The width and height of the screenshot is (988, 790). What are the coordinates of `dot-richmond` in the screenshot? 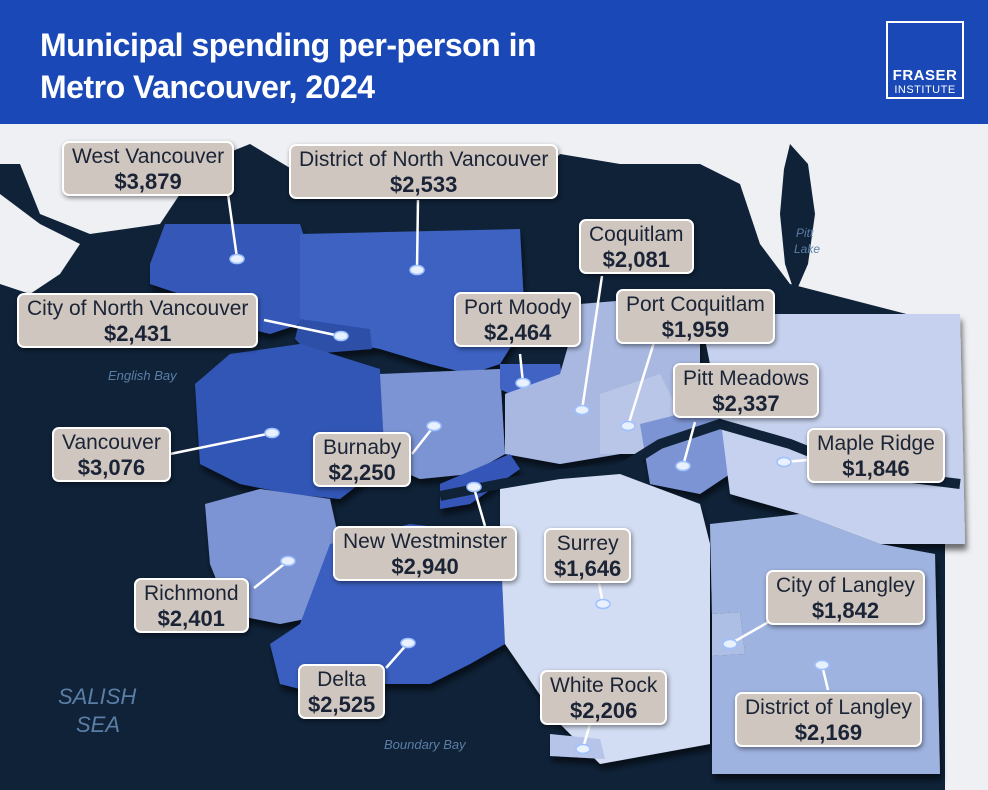 It's located at (288, 561).